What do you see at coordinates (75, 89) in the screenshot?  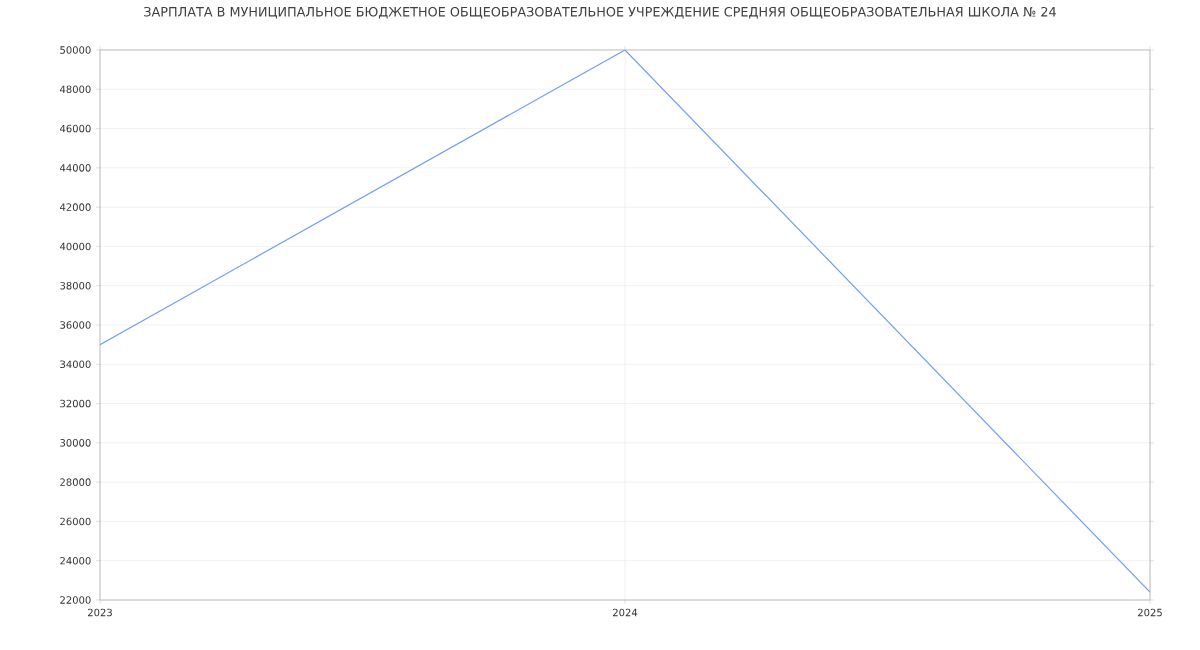 I see `y-tick-label: 48000` at bounding box center [75, 89].